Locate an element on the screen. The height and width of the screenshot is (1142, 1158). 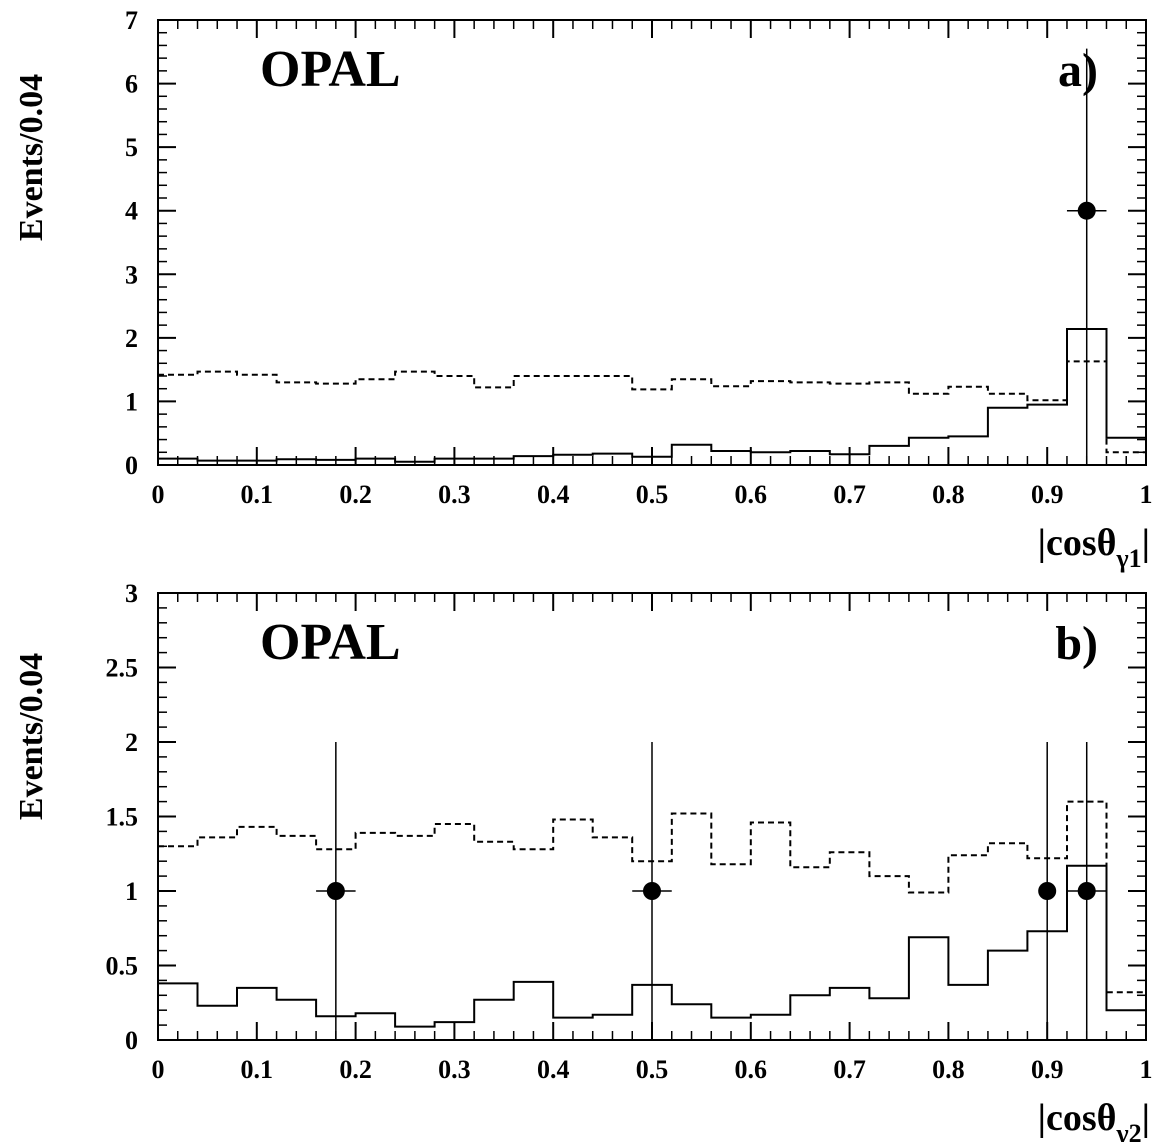
x-axis-label: |cosθγ1| is located at coordinates (1094, 547).